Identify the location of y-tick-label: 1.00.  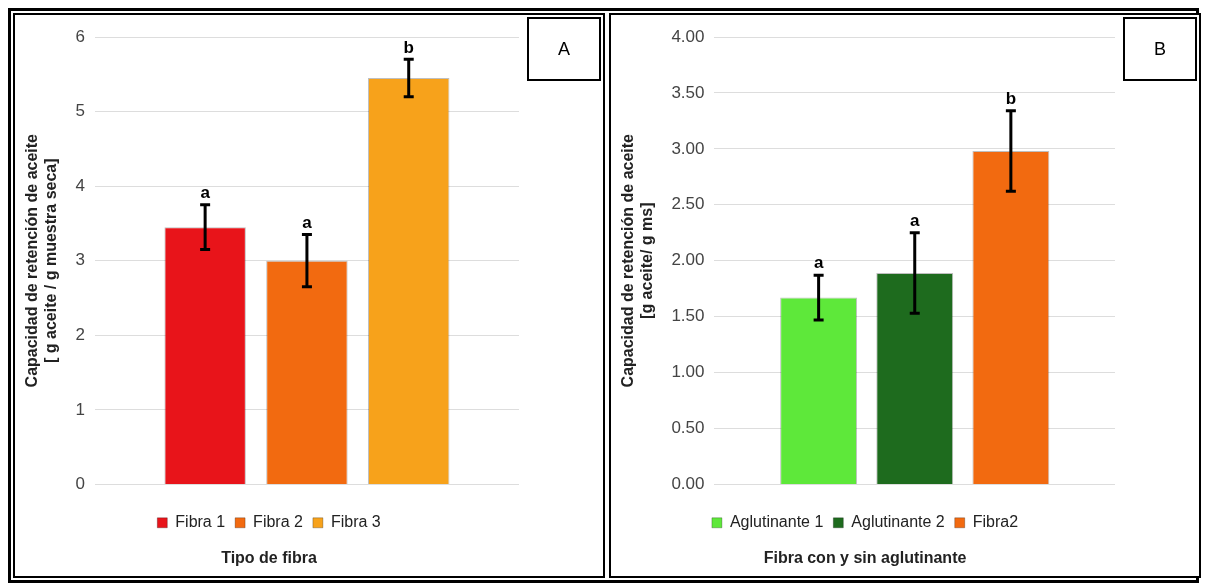
(688, 372).